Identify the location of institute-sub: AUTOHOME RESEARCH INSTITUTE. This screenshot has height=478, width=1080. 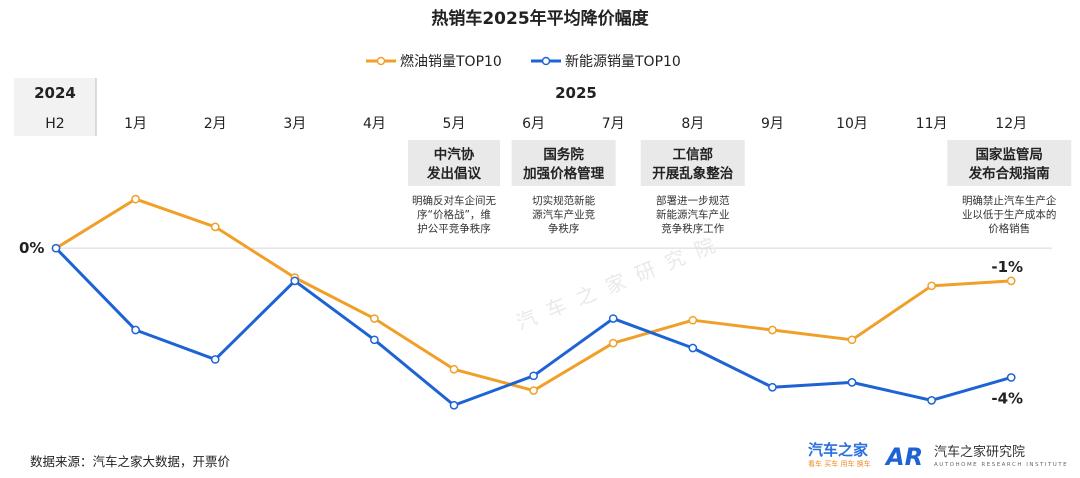
(1001, 465).